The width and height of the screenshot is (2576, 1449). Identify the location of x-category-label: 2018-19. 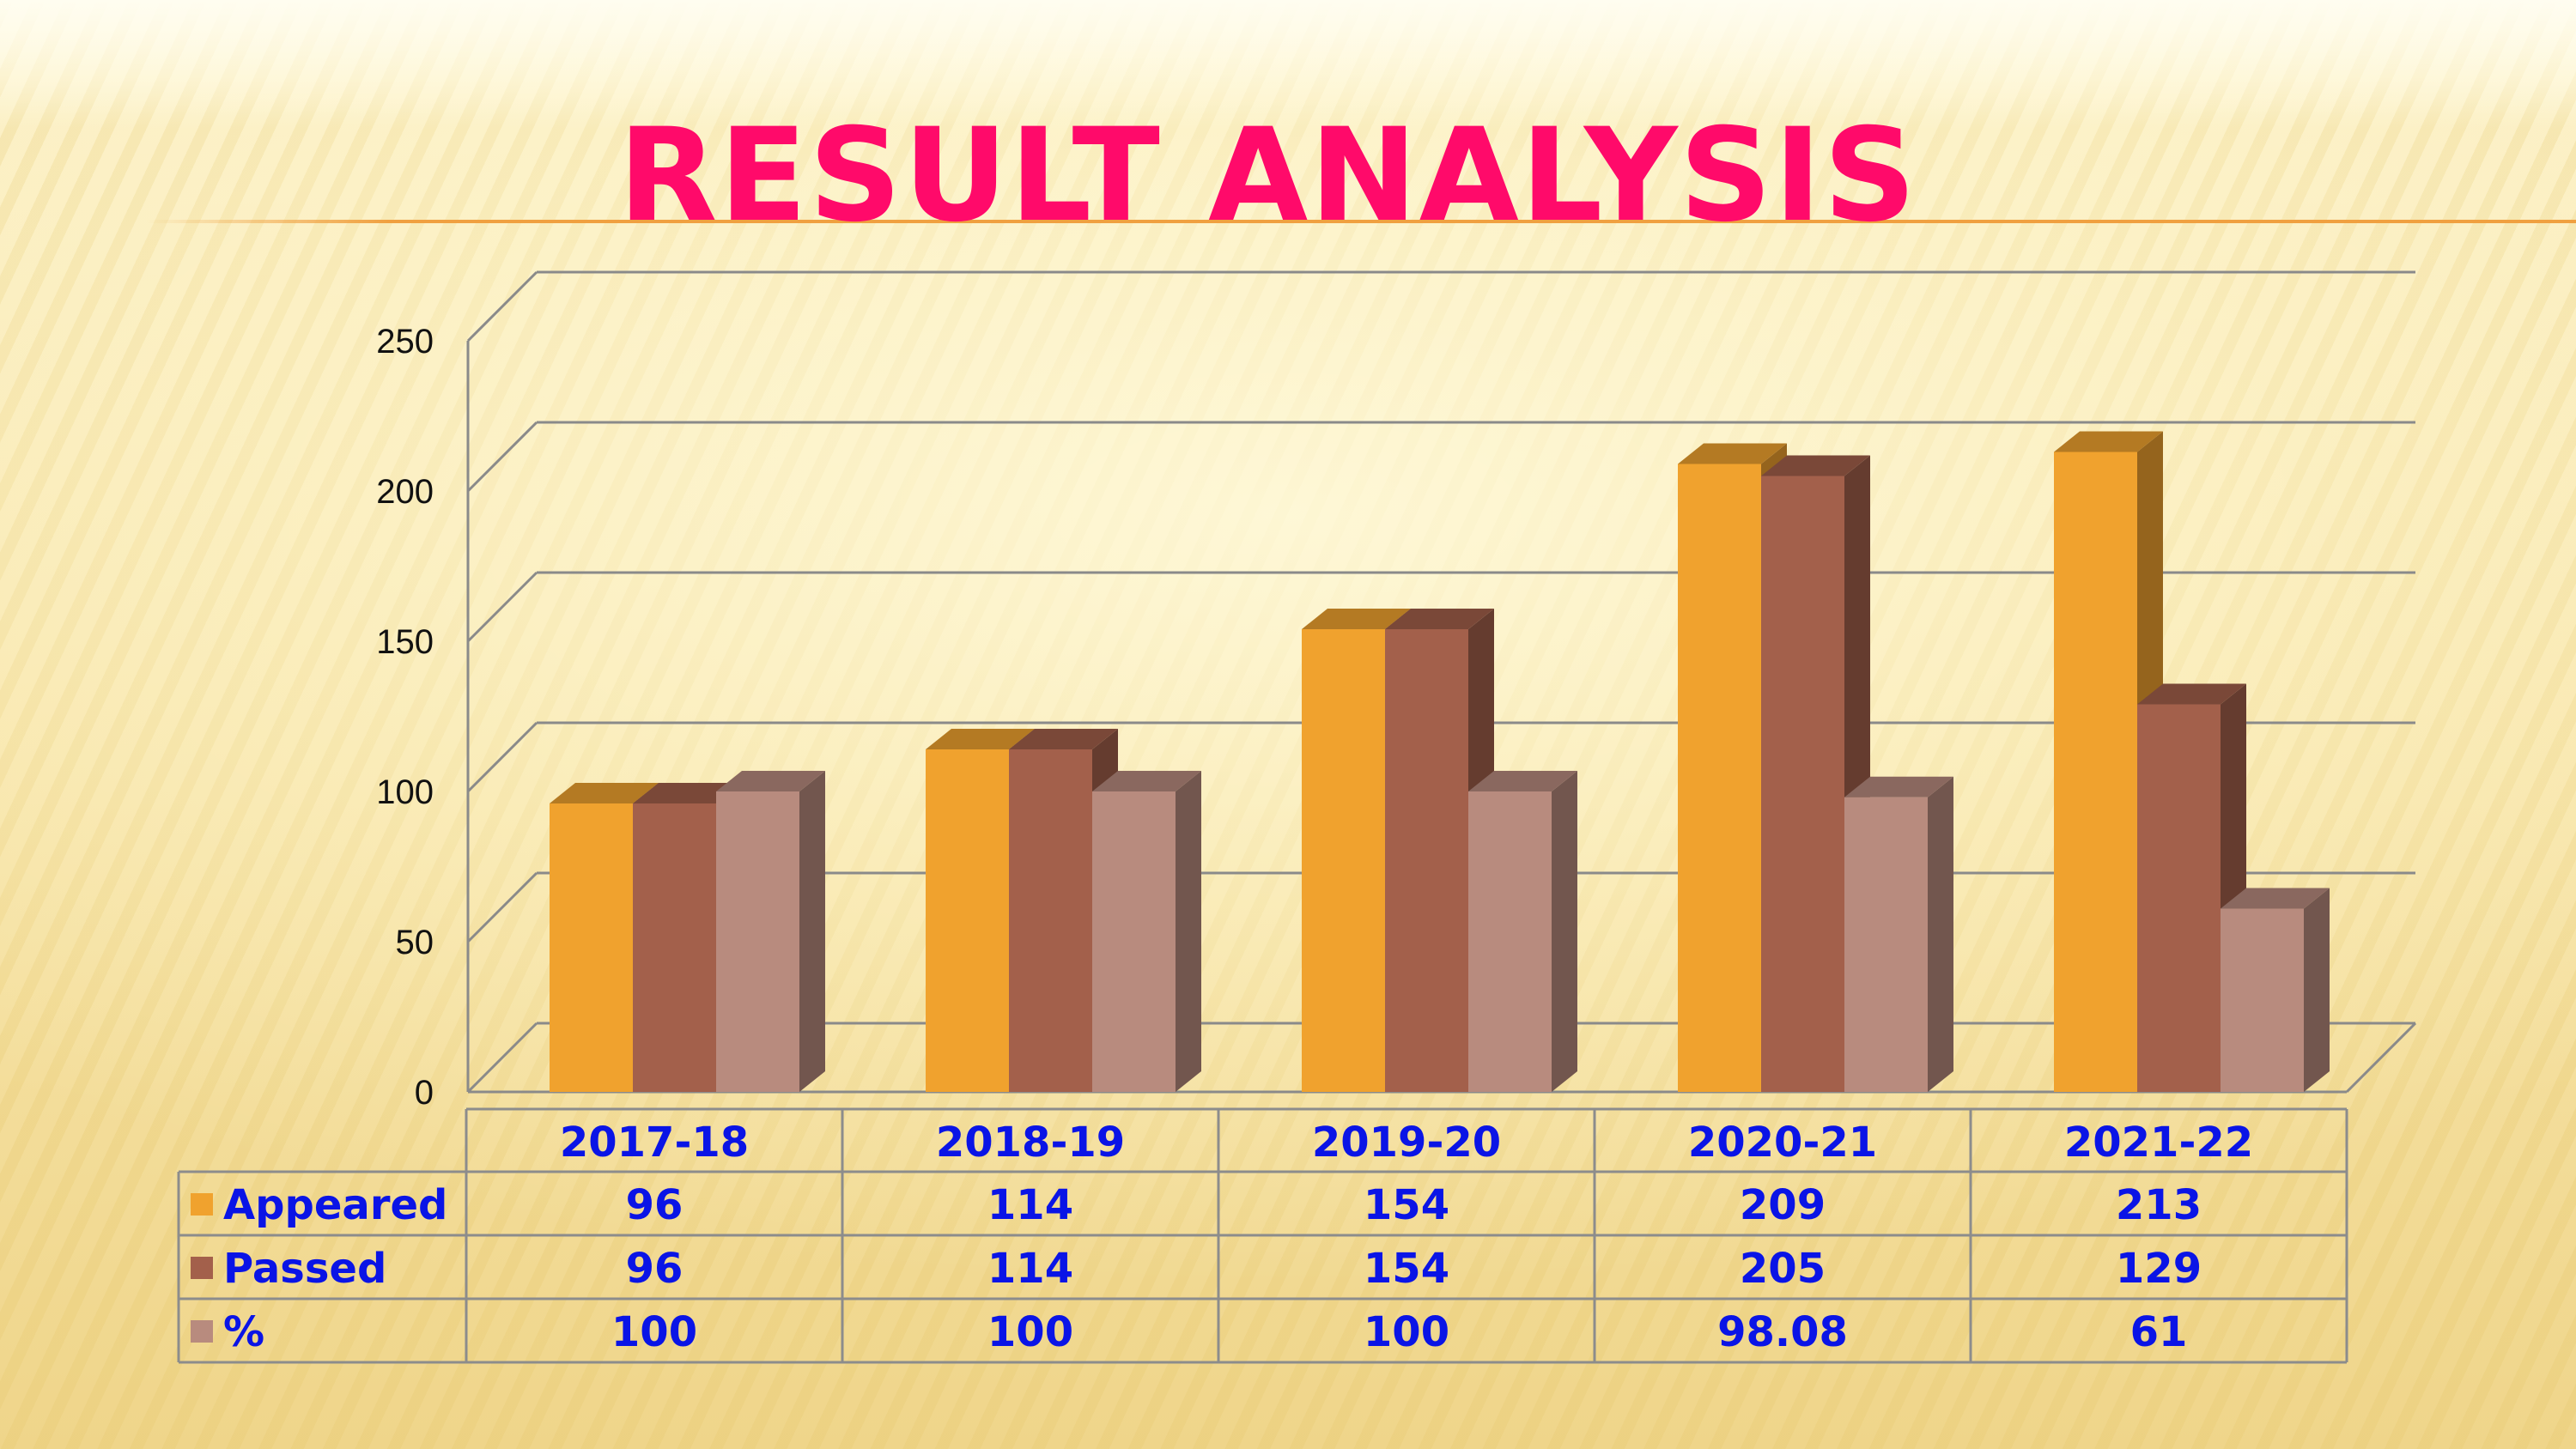
(1030, 1143).